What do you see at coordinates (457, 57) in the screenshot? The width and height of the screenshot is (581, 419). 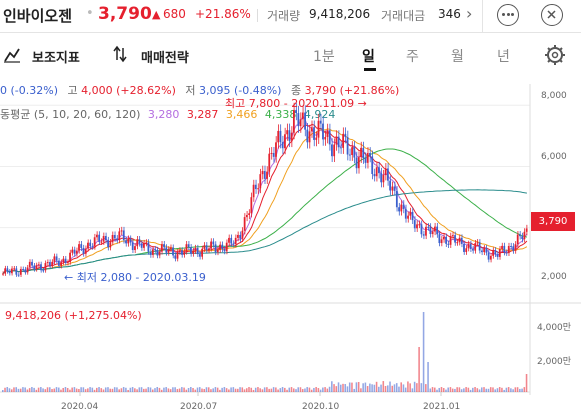 I see `period-tab-month: 월` at bounding box center [457, 57].